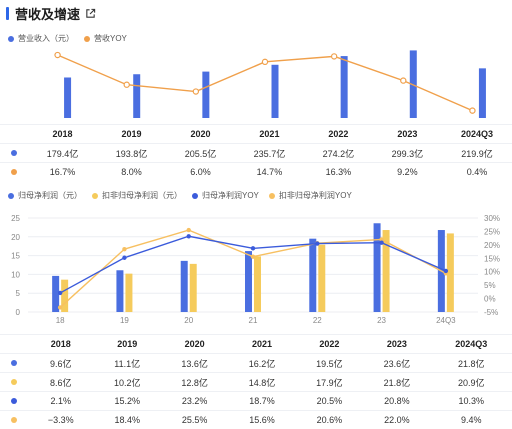 The width and height of the screenshot is (512, 429). Describe the element at coordinates (490, 299) in the screenshot. I see `y-right-tick-label: 0%` at that location.